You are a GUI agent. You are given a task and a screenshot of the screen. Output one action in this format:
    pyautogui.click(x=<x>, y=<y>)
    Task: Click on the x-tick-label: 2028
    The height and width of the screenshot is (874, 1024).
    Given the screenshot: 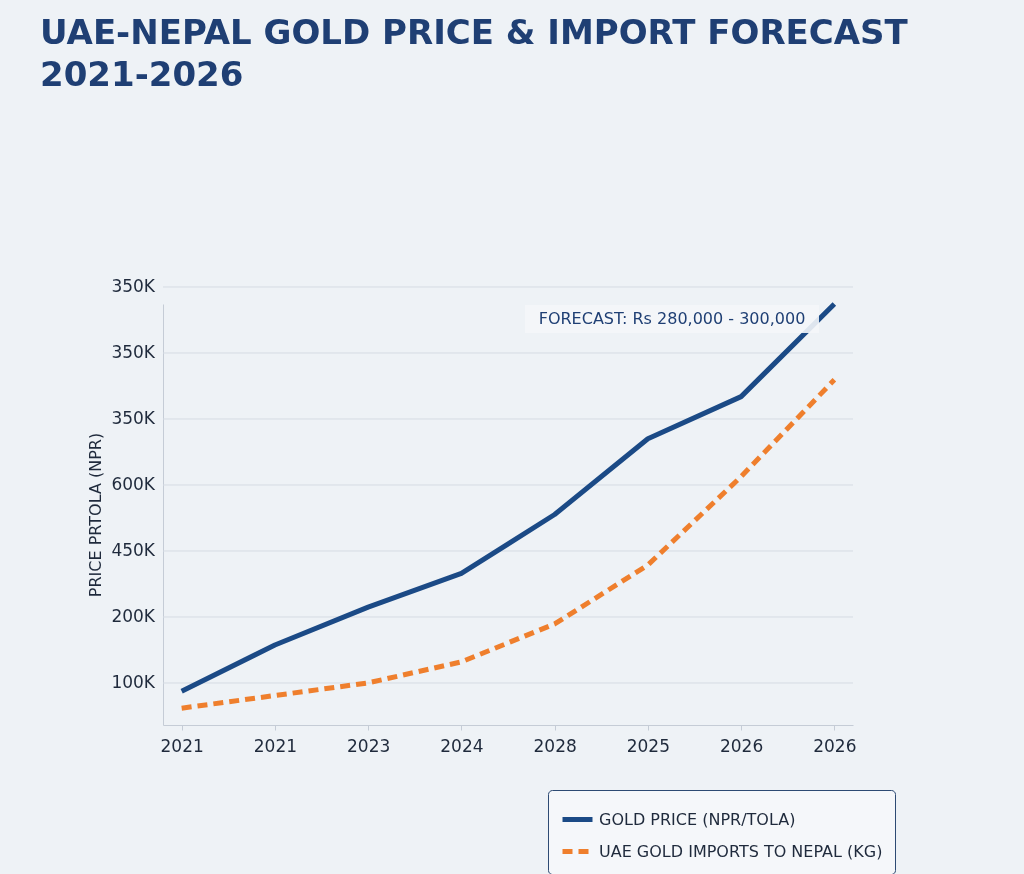 What is the action you would take?
    pyautogui.click(x=555, y=745)
    